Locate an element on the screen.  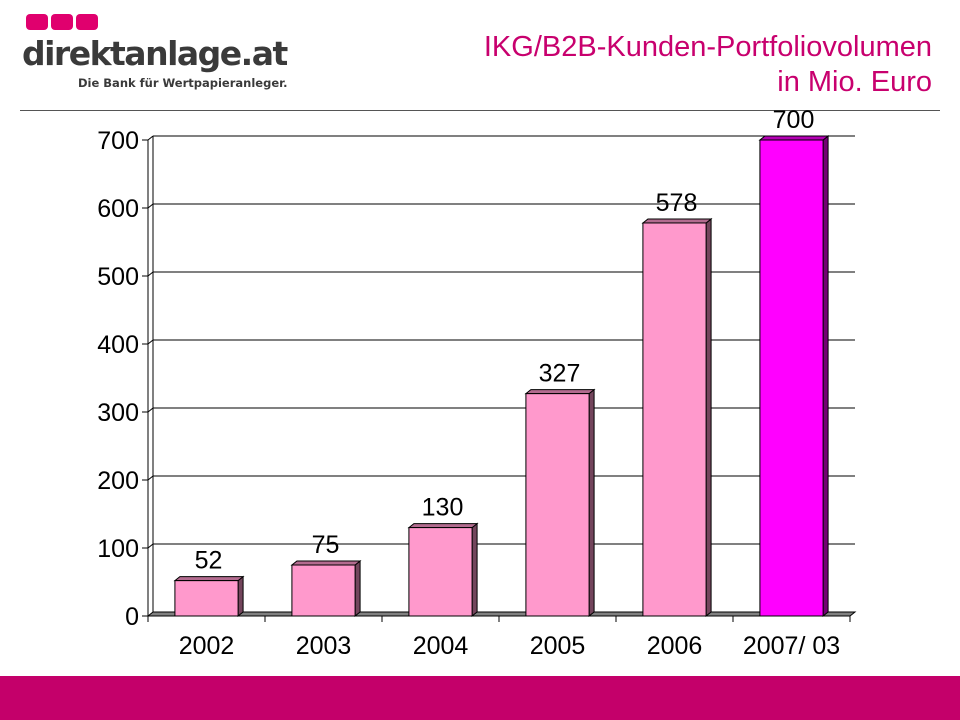
logo-name: direktanlage.at is located at coordinates (155, 53).